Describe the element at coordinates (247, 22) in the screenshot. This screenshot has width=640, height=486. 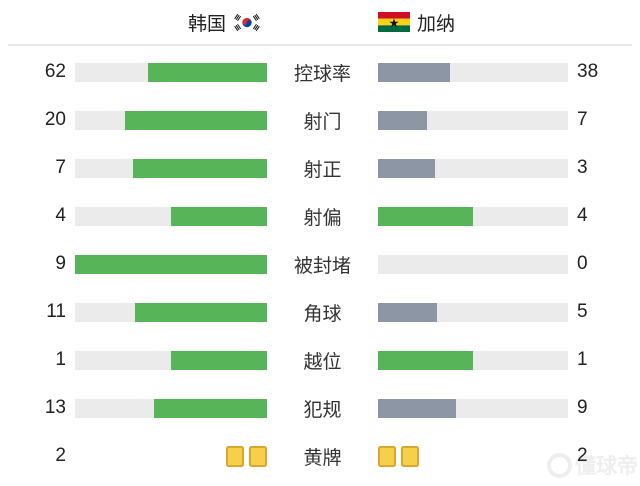
I see `south-korea-flag-icon` at that location.